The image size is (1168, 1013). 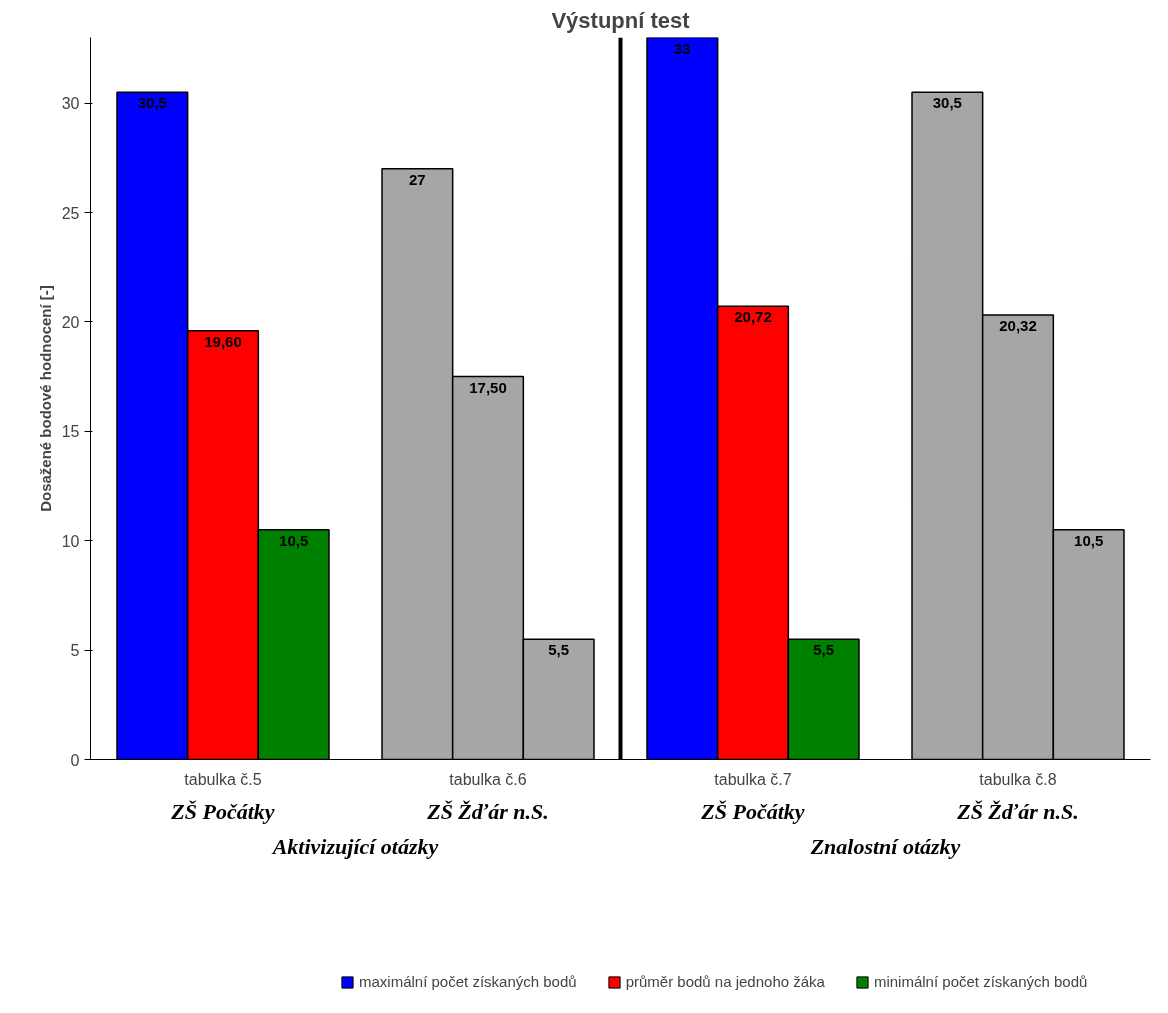 What do you see at coordinates (75, 760) in the screenshot?
I see `y-tick-label: 0` at bounding box center [75, 760].